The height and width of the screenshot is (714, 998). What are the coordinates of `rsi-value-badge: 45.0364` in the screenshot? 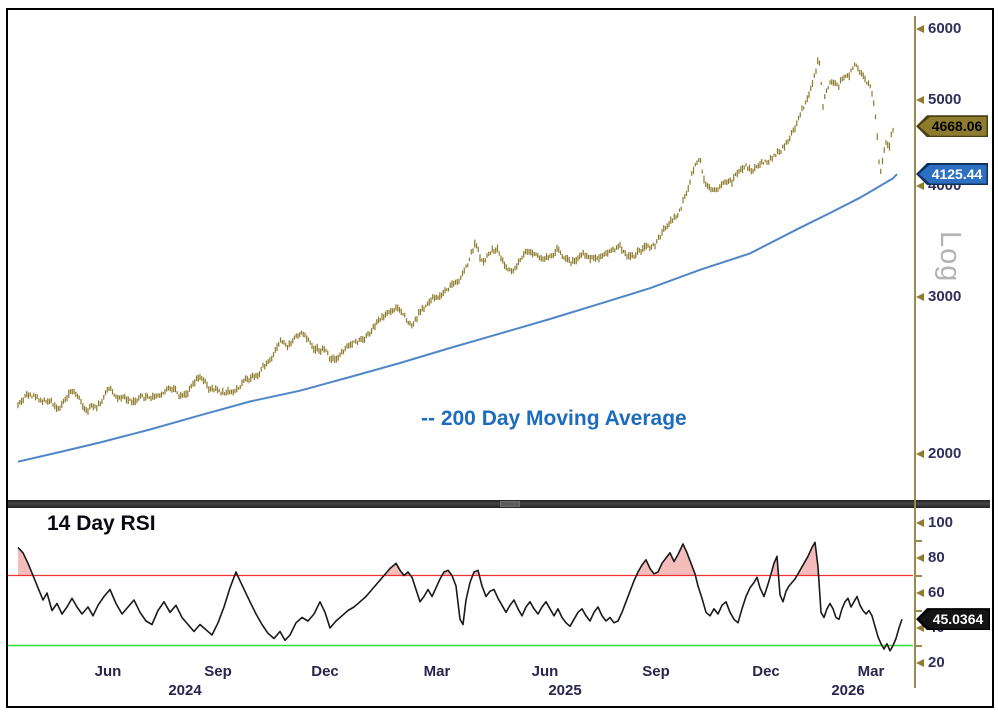 It's located at (953, 619).